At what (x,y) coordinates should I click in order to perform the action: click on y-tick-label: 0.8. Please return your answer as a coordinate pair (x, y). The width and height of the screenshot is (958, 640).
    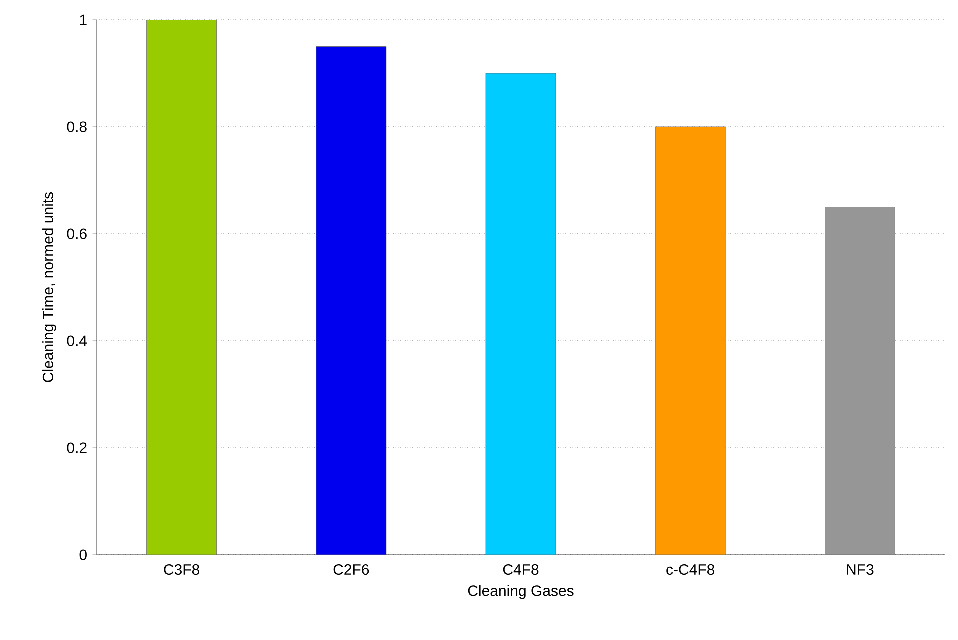
    Looking at the image, I should click on (77, 127).